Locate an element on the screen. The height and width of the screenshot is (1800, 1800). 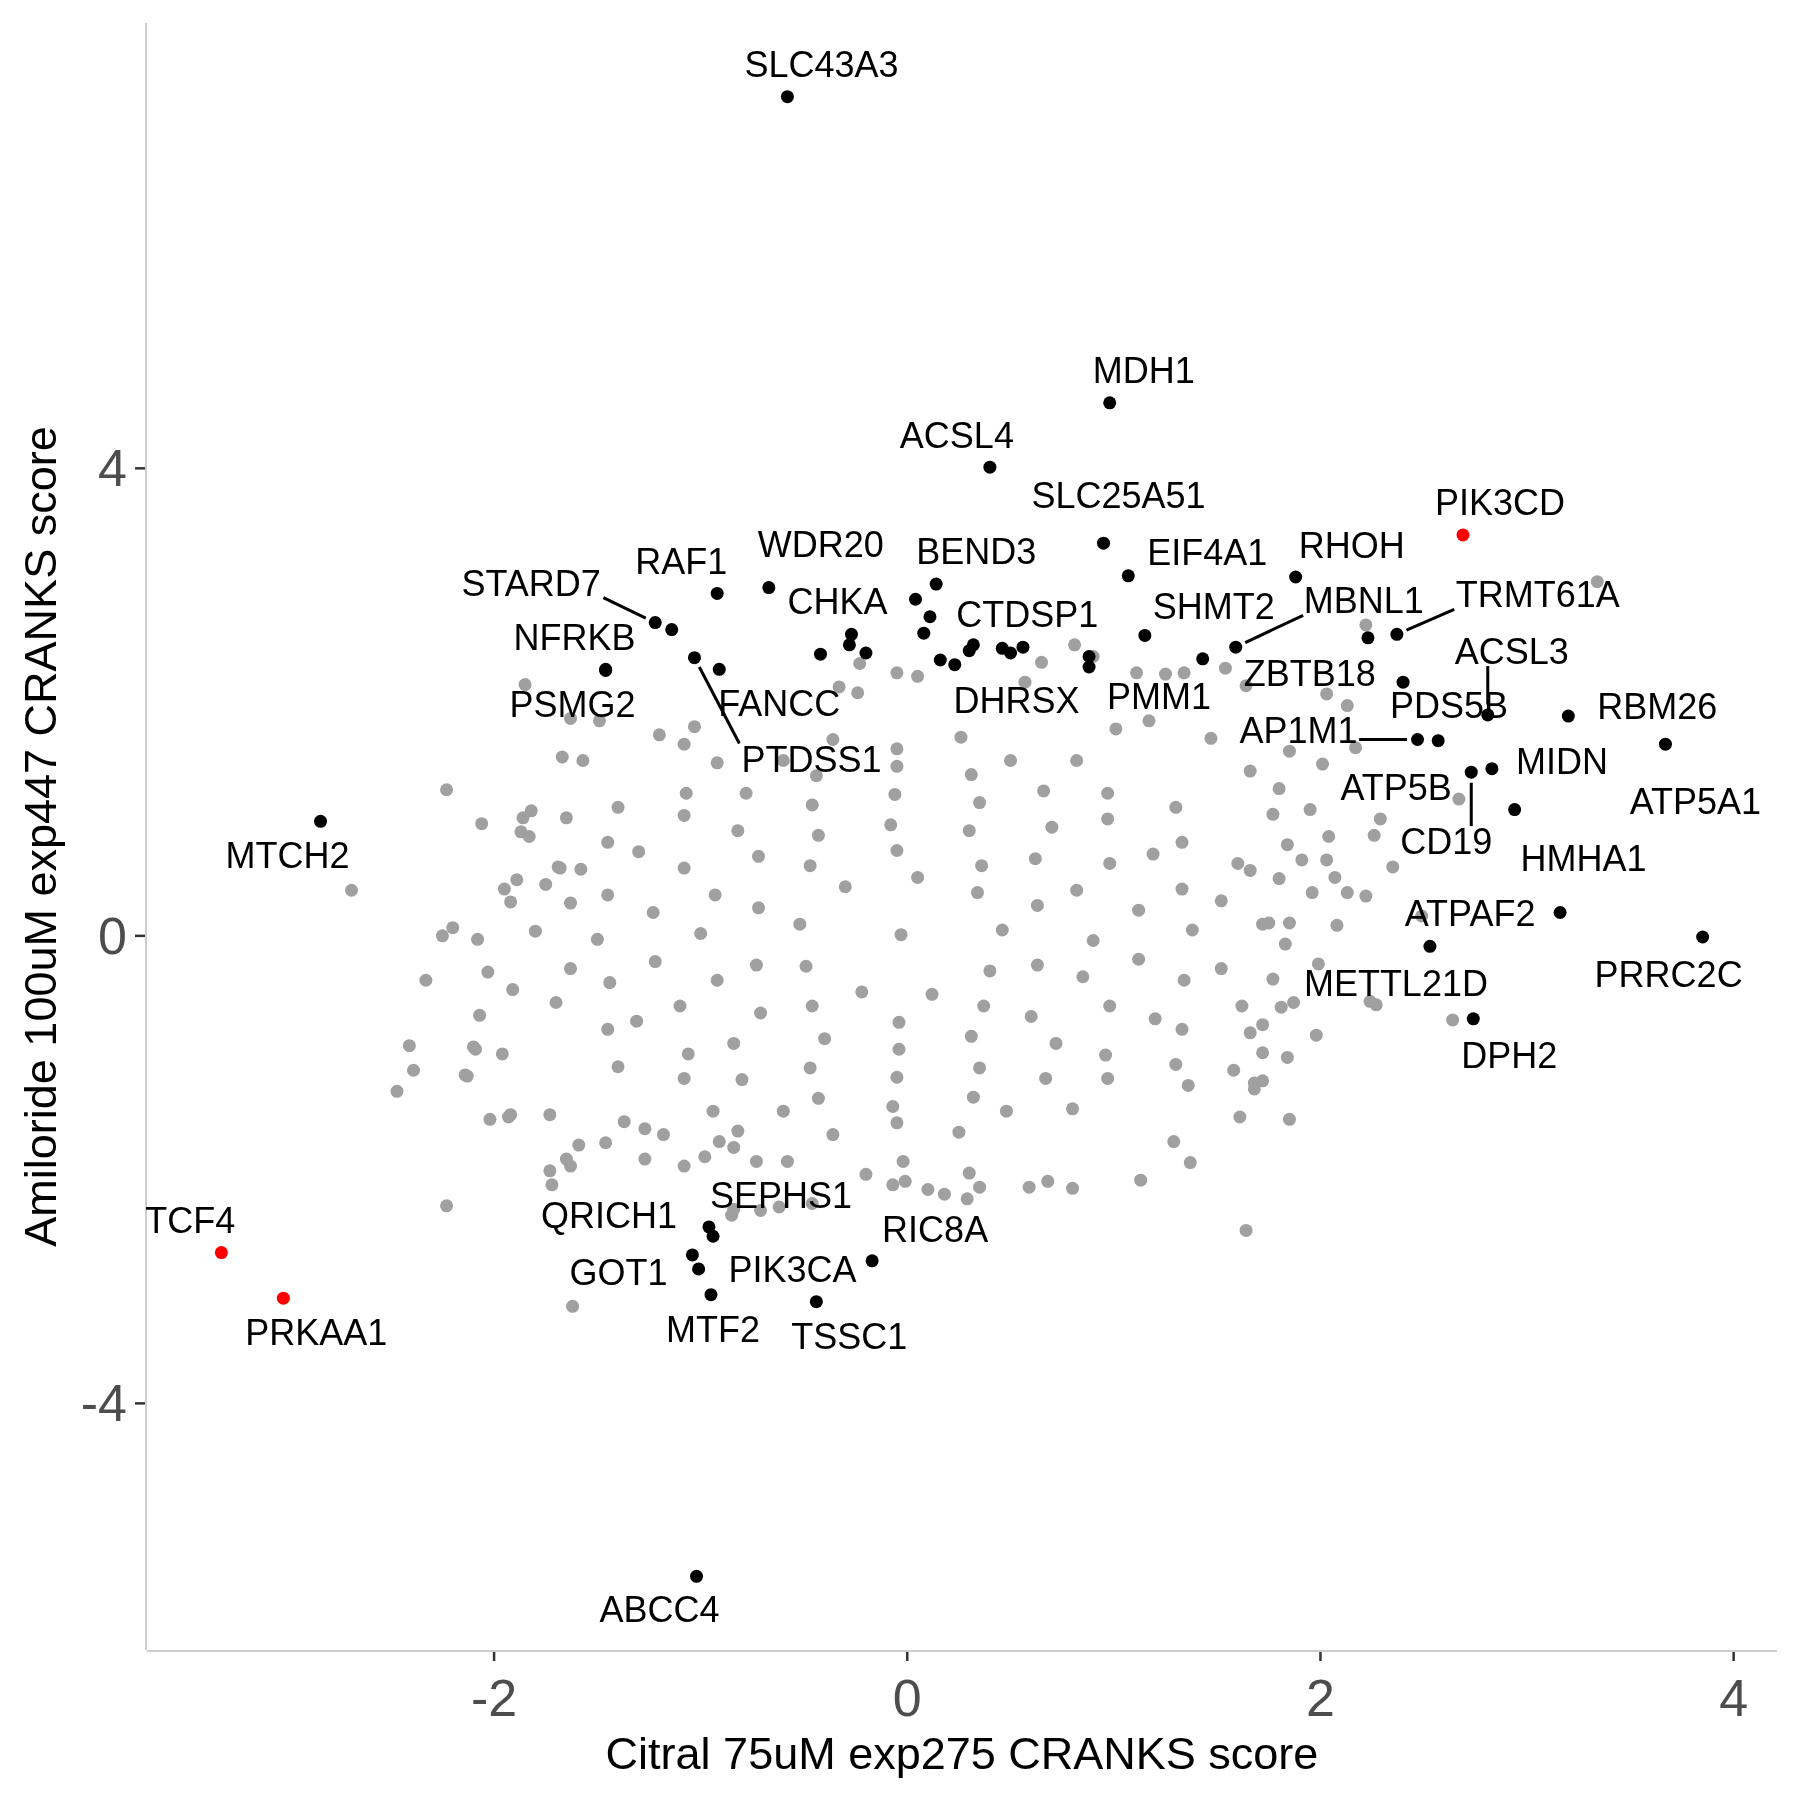
annotation: PIK3CA is located at coordinates (792, 1269).